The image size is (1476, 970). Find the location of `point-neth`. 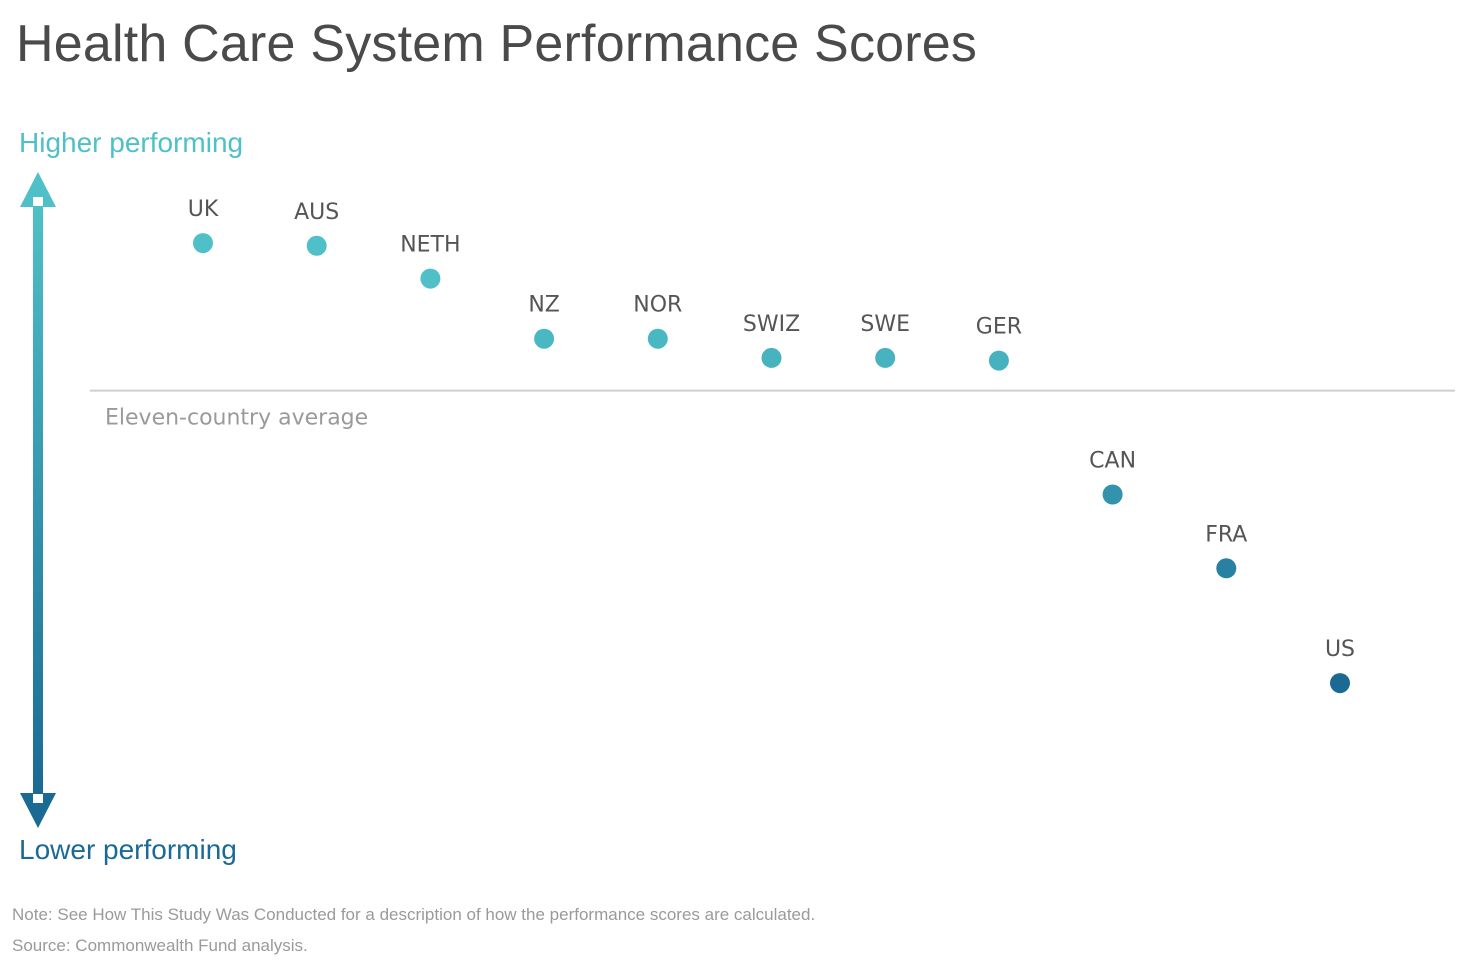

point-neth is located at coordinates (430, 278).